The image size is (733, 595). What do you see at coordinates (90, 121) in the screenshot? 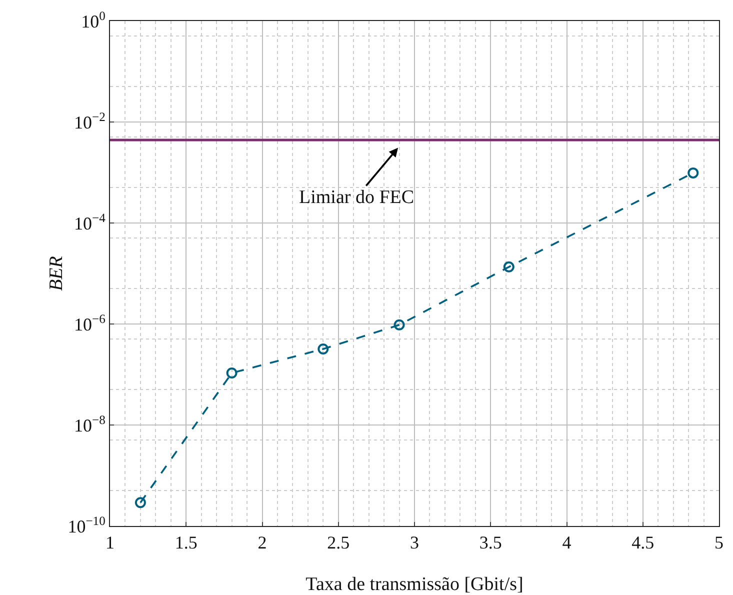
I see `y-tick-label: 10$^{−2}$` at bounding box center [90, 121].